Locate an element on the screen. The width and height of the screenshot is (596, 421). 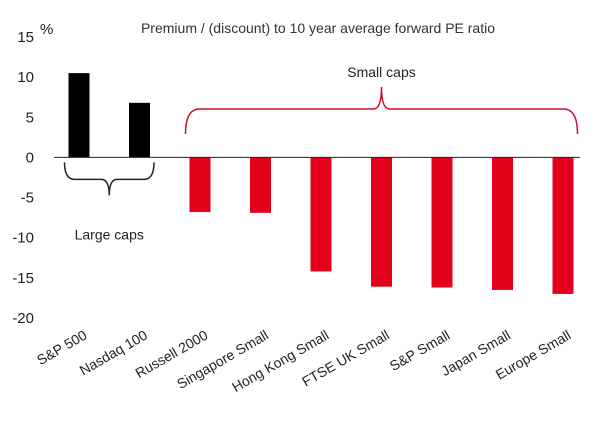
y-tick-label: 15 is located at coordinates (25, 37).